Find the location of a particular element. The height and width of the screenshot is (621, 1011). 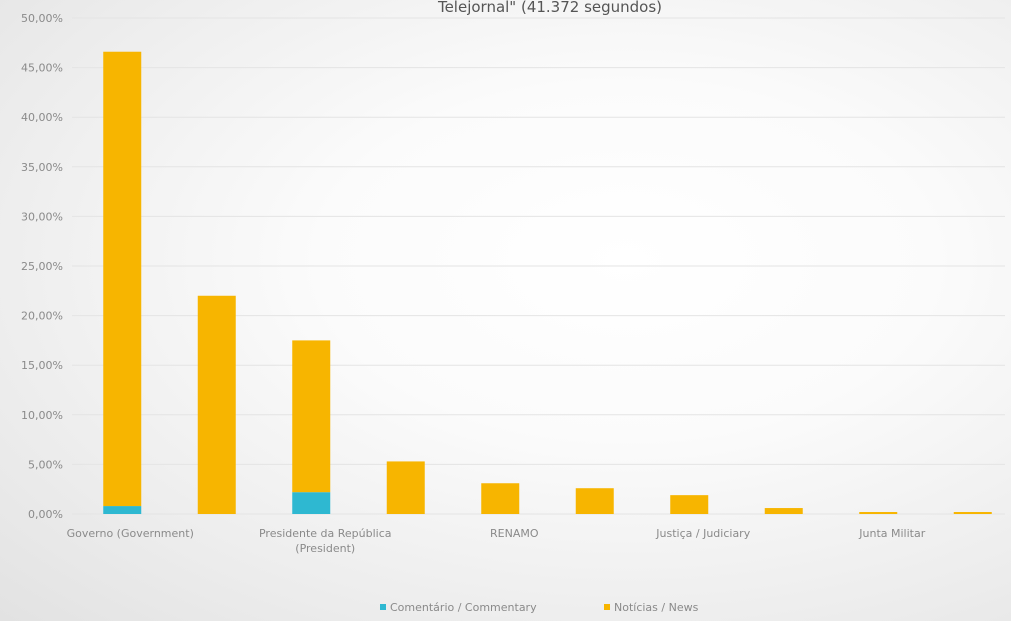

y-tick-label: 0,00% is located at coordinates (45, 514).